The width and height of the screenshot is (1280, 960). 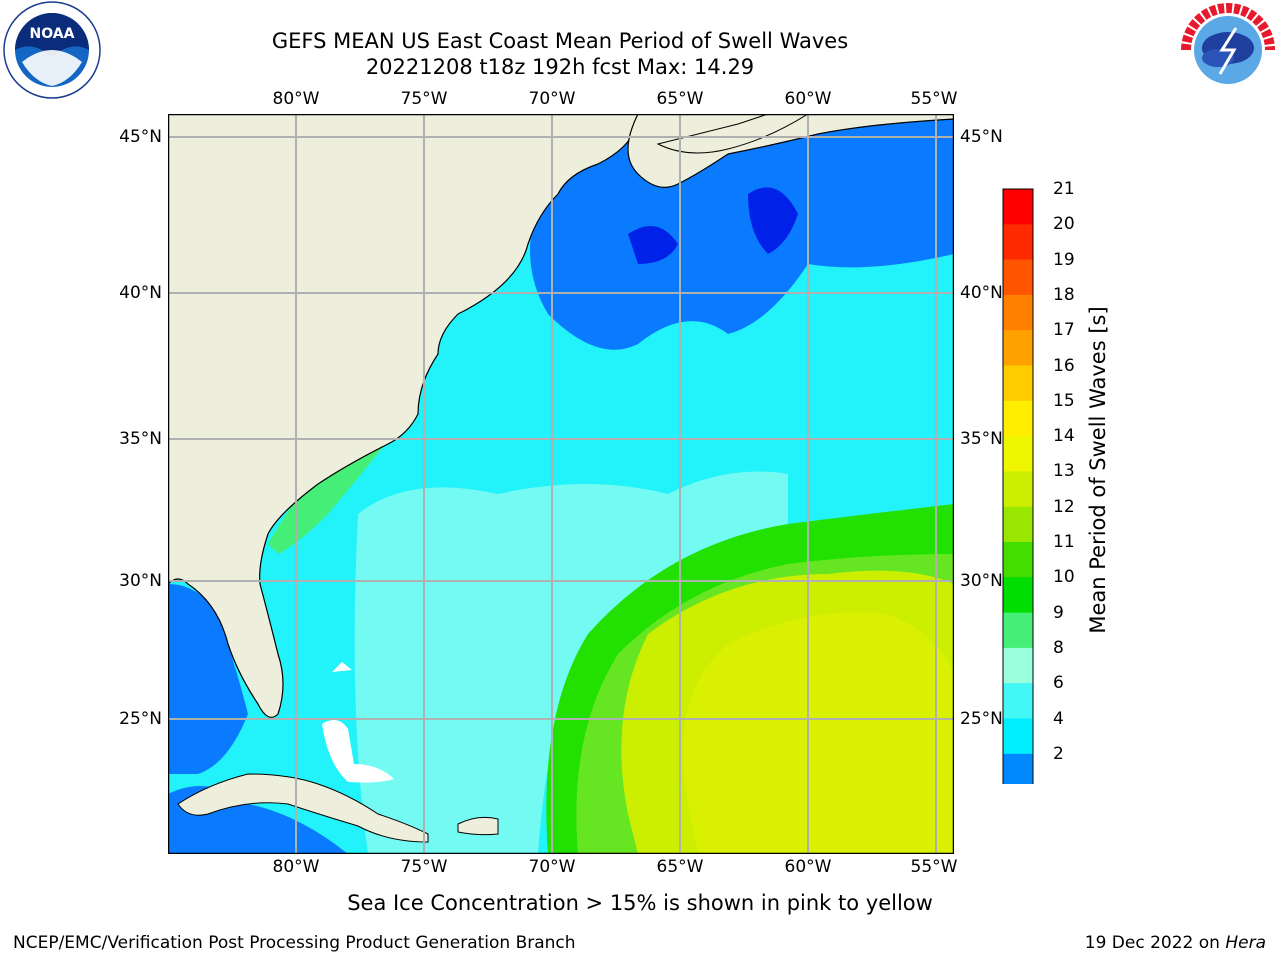 I want to click on lat-tick-left: 45°N, so click(x=140, y=137).